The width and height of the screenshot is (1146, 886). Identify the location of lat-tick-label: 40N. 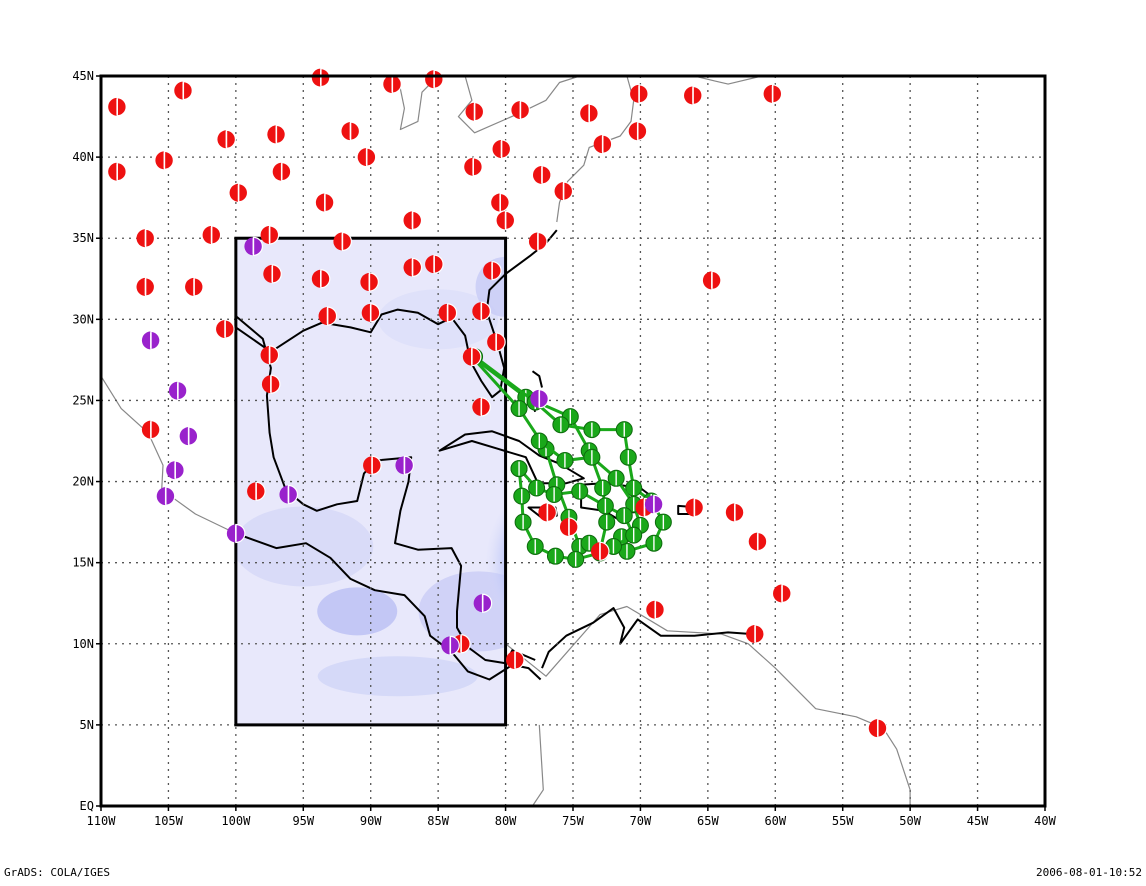
(83, 157).